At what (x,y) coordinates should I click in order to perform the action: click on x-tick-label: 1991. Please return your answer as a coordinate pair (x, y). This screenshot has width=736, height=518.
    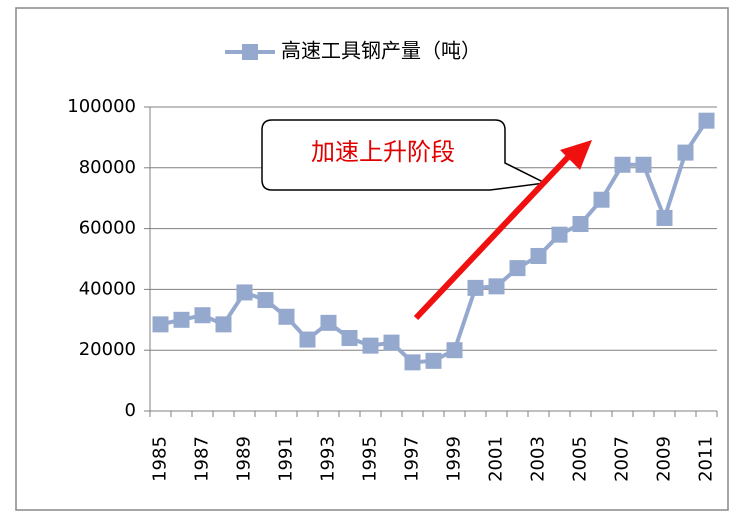
    Looking at the image, I should click on (286, 459).